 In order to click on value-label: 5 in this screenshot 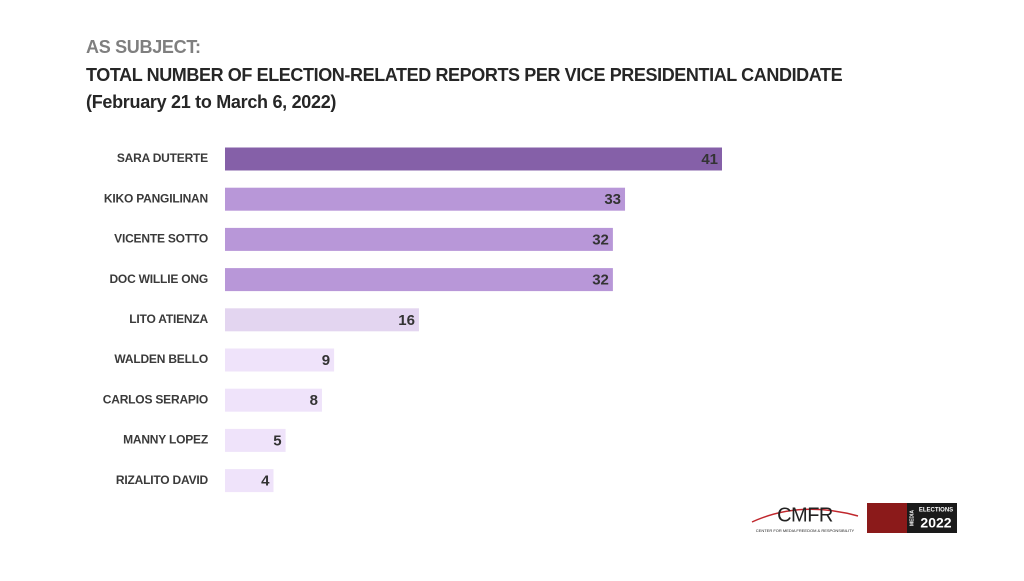, I will do `click(277, 440)`.